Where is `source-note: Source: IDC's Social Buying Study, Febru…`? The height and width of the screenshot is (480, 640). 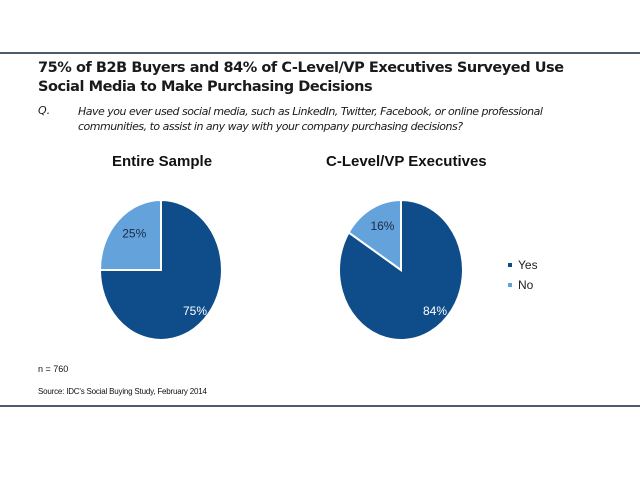
source-note: Source: IDC's Social Buying Study, Febru… is located at coordinates (122, 391).